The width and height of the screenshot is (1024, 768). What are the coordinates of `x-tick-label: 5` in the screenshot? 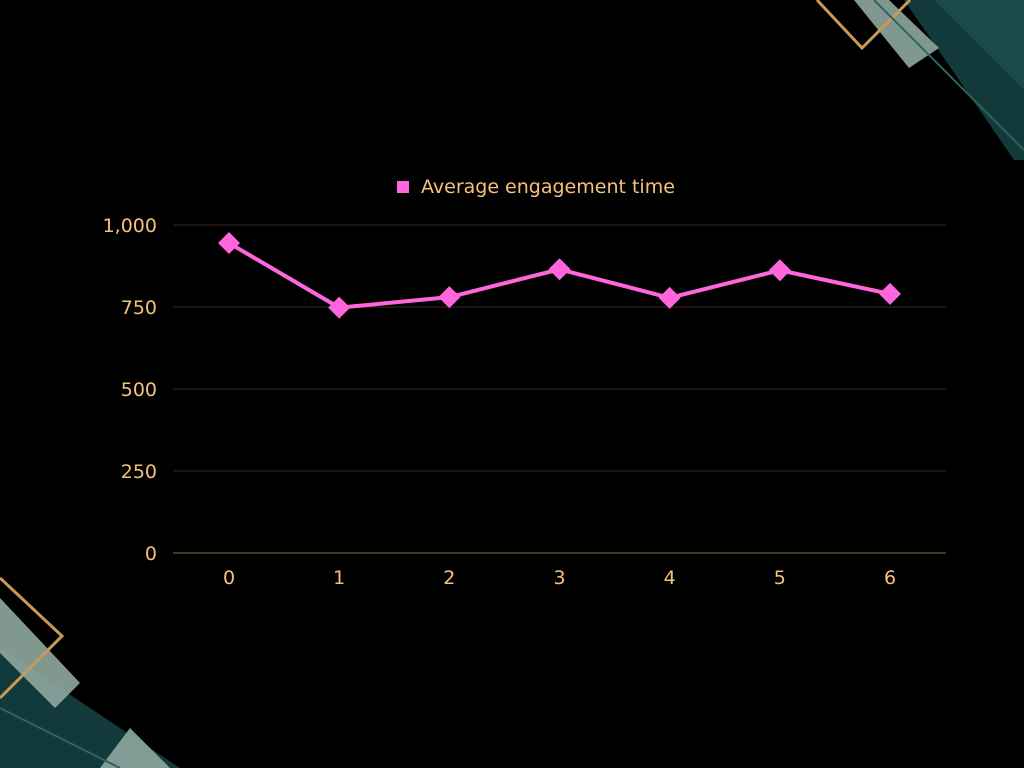 It's located at (780, 578).